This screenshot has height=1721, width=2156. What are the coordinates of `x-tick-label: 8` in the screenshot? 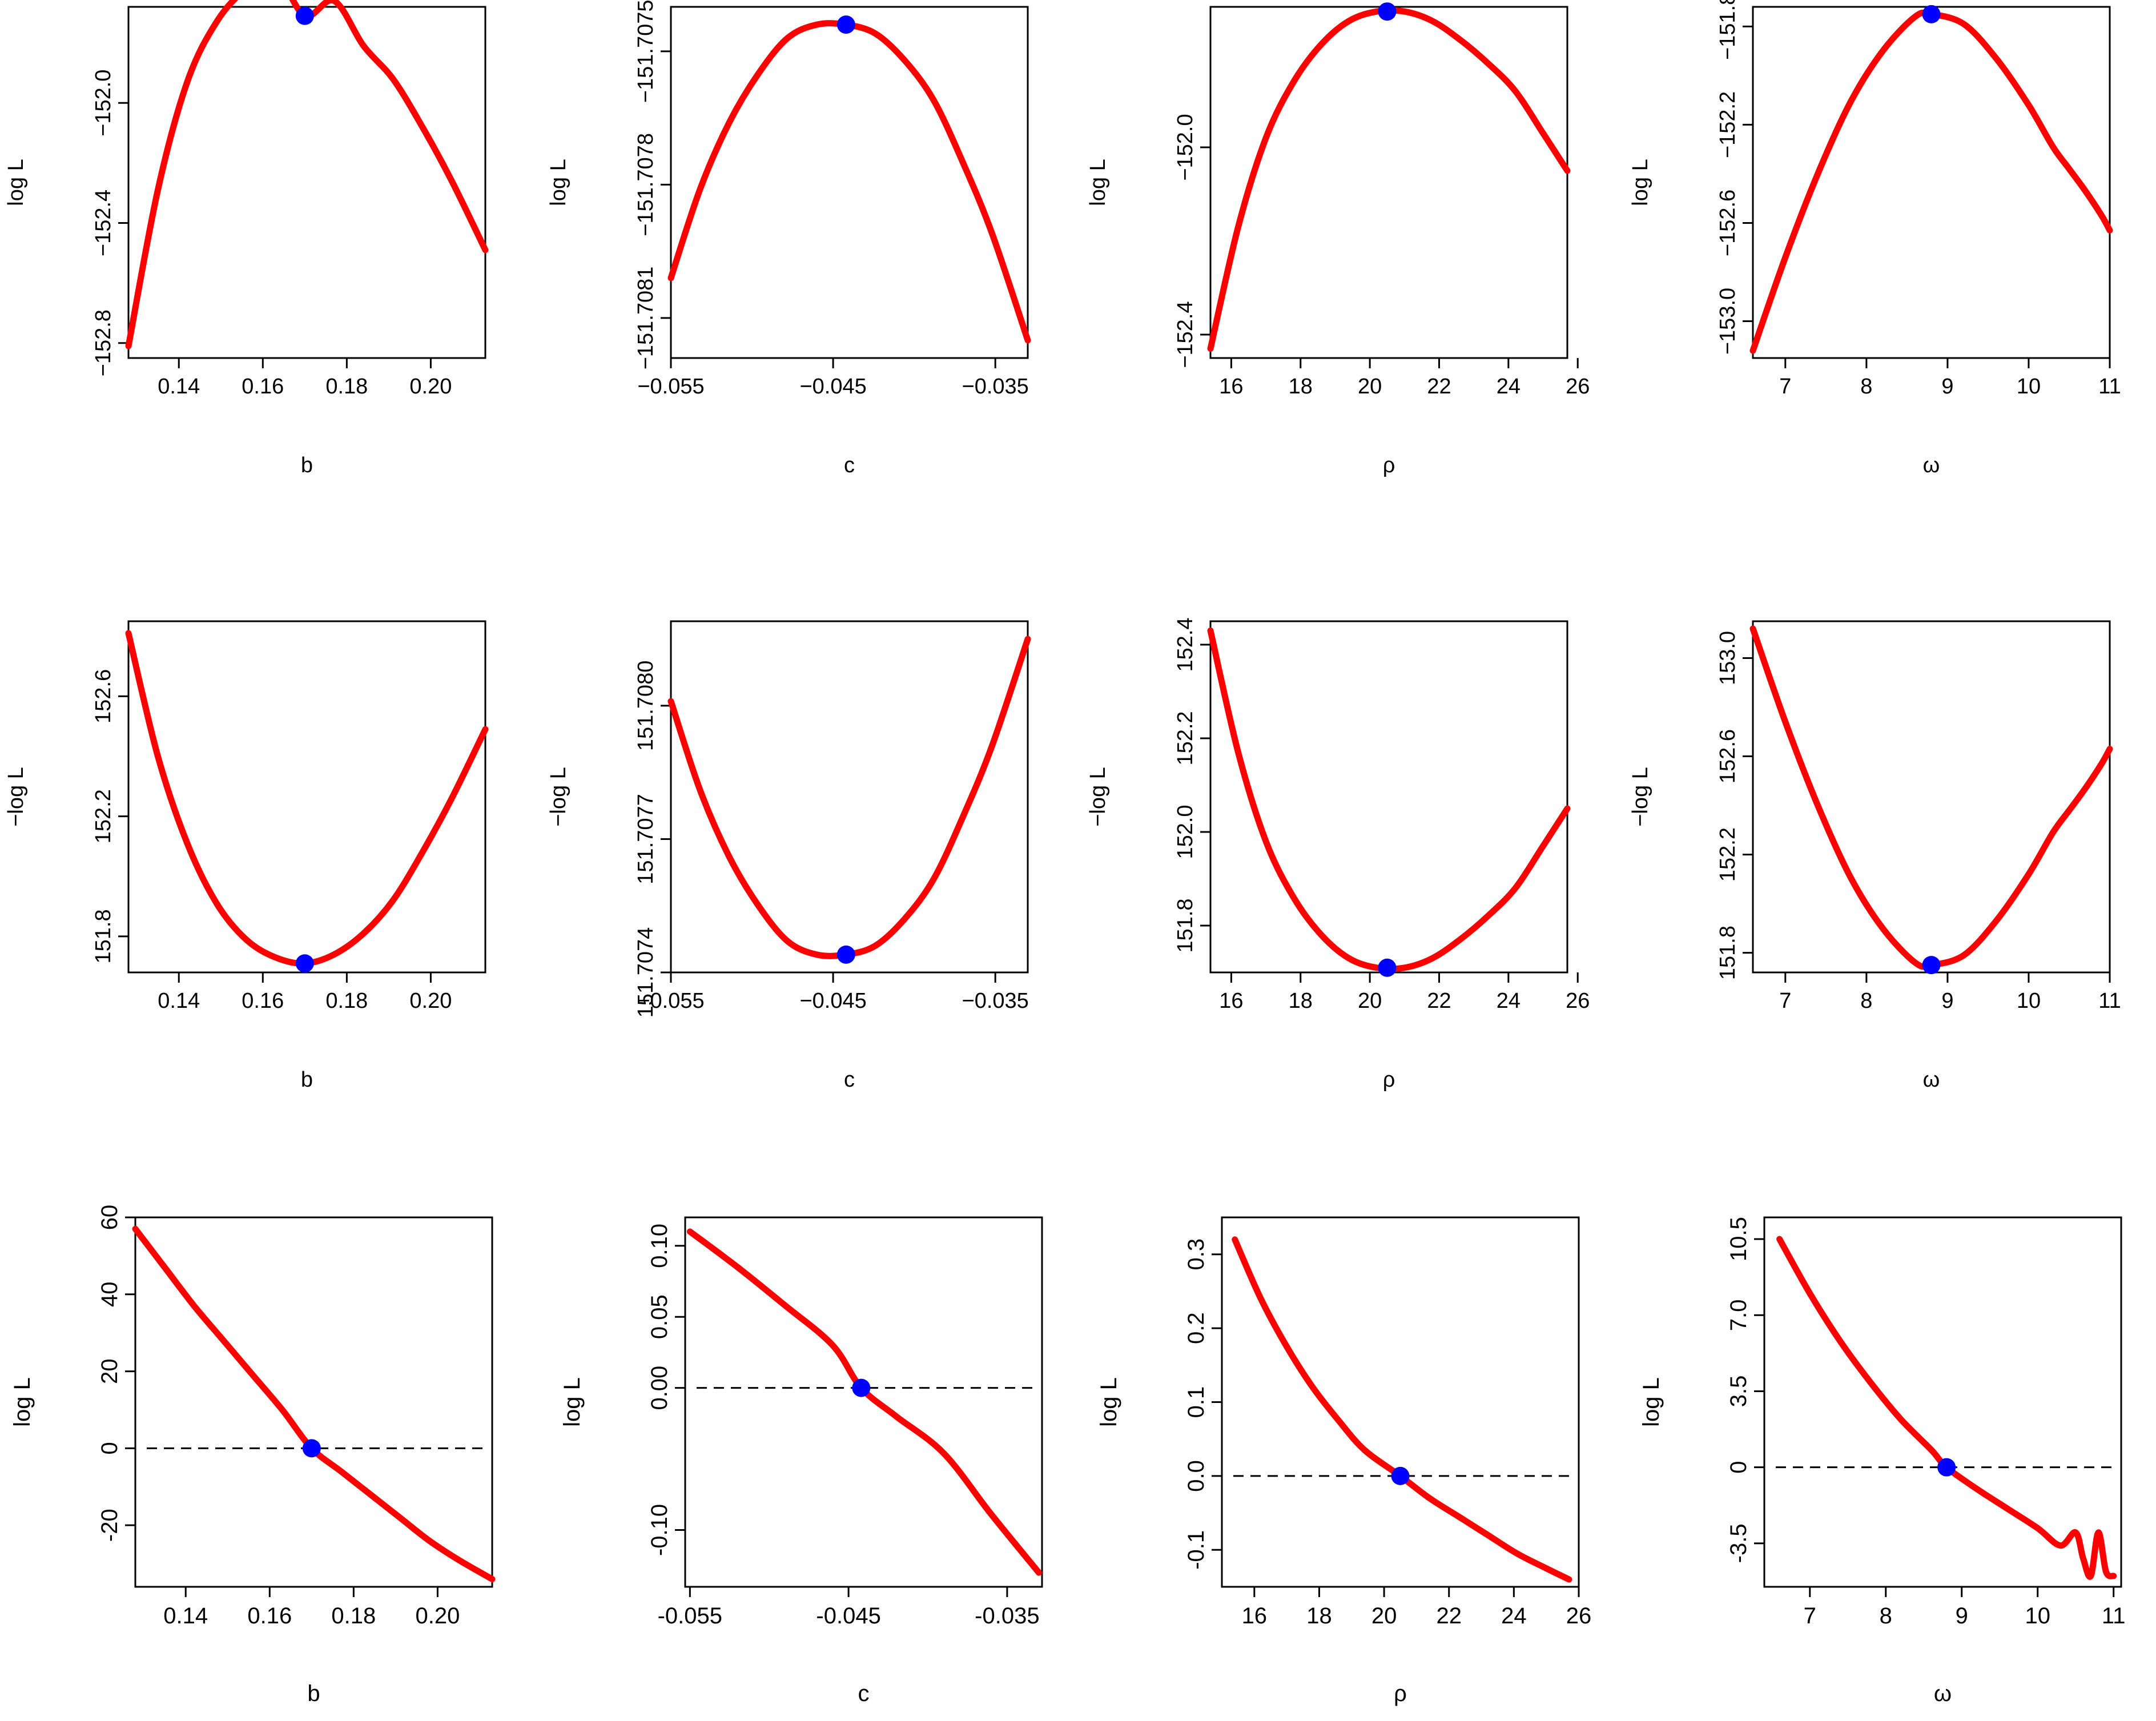 It's located at (1866, 387).